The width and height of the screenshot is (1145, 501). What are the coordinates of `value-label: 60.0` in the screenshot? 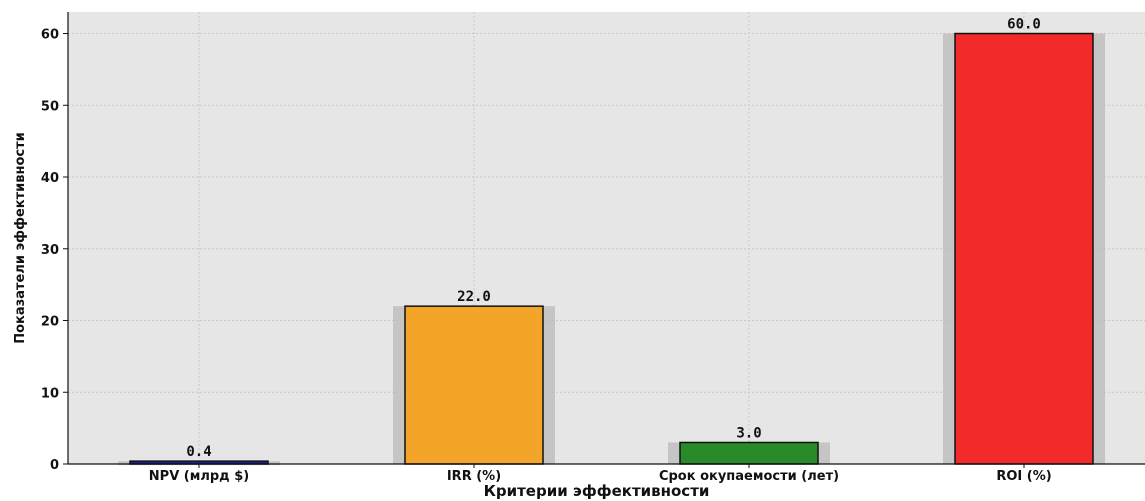 It's located at (1024, 25).